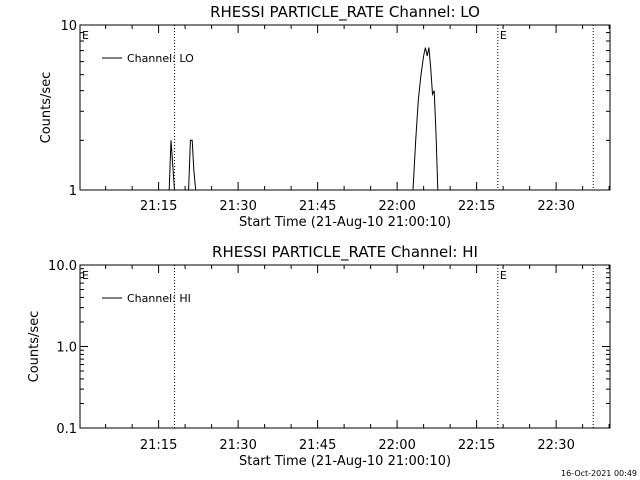 This screenshot has width=640, height=480. Describe the element at coordinates (345, 12) in the screenshot. I see `chart-title: RHESSI PARTICLE_RATE Channel: LO` at that location.